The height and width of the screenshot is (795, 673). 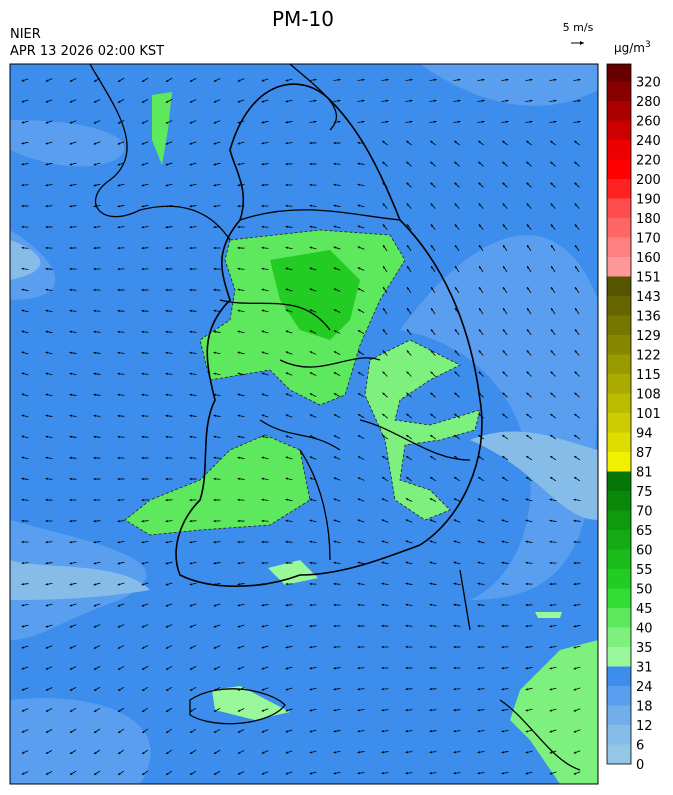 What do you see at coordinates (648, 219) in the screenshot?
I see `colorbar-label: 180` at bounding box center [648, 219].